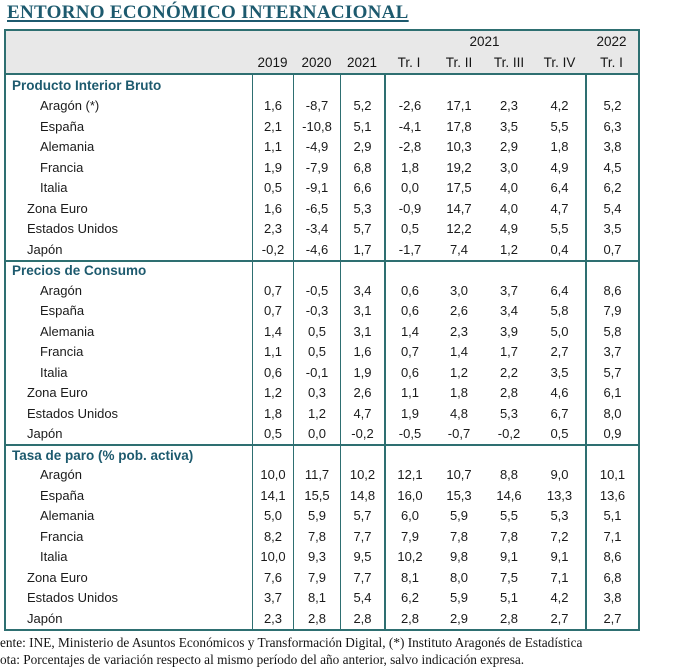  Describe the element at coordinates (322, 536) in the screenshot. I see `table-row: Francia 8,2 7,8 7,7 7,9 7,8 7,8 7,2 7,1` at that location.